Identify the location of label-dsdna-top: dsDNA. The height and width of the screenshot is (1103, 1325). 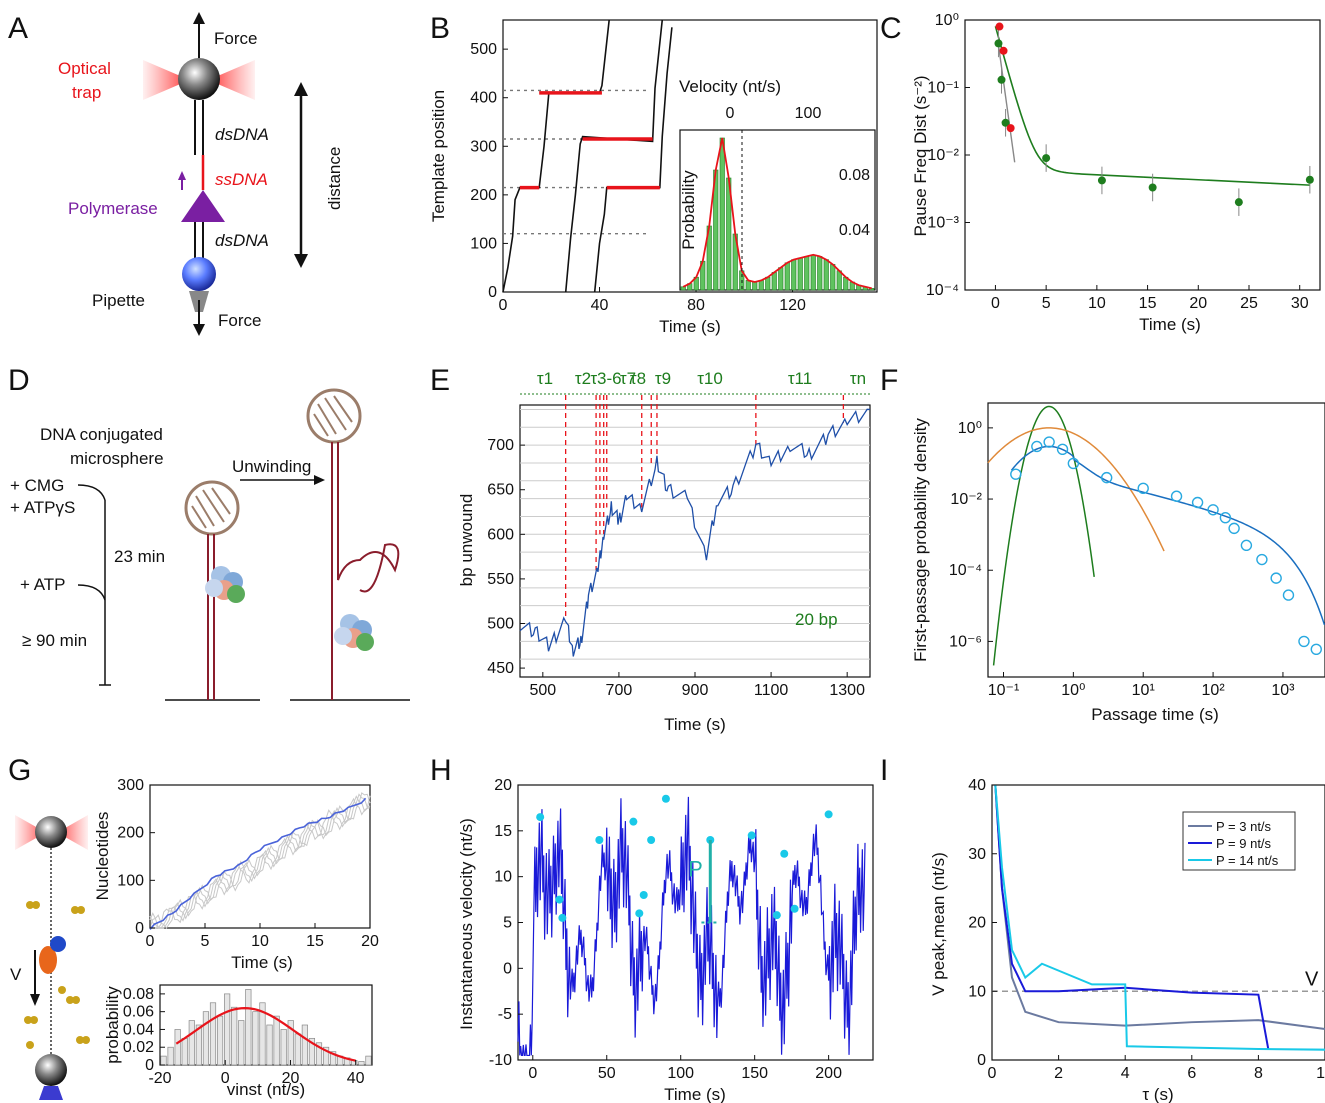
(242, 134).